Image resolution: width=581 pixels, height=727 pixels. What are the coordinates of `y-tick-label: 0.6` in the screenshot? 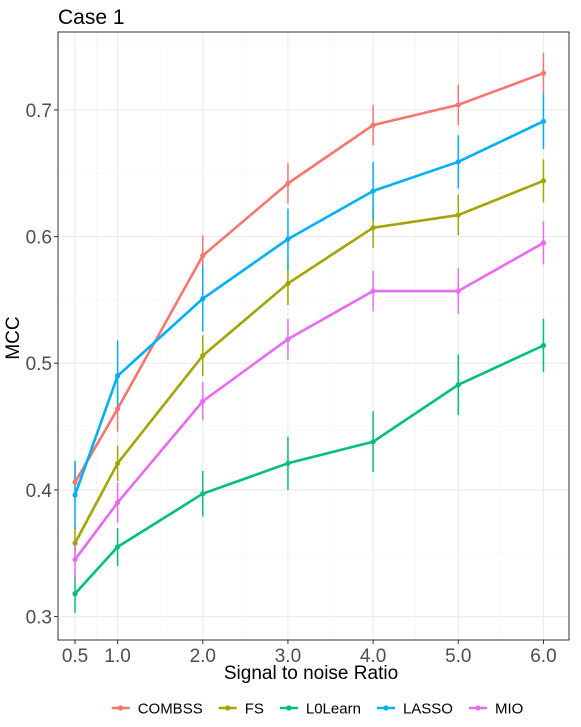 It's located at (39, 238).